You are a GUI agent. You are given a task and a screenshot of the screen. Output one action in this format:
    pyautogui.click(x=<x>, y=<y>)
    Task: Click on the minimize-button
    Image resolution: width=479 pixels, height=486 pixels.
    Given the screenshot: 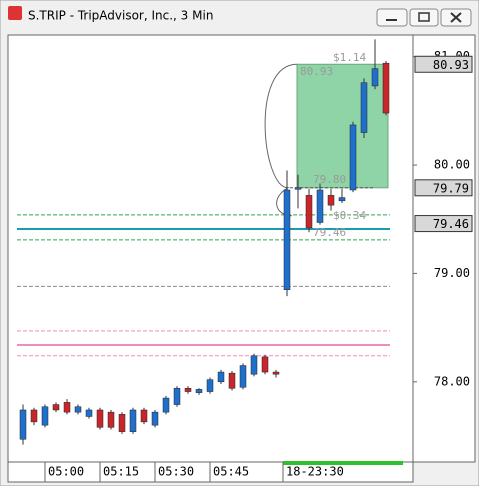 What is the action you would take?
    pyautogui.click(x=392, y=17)
    